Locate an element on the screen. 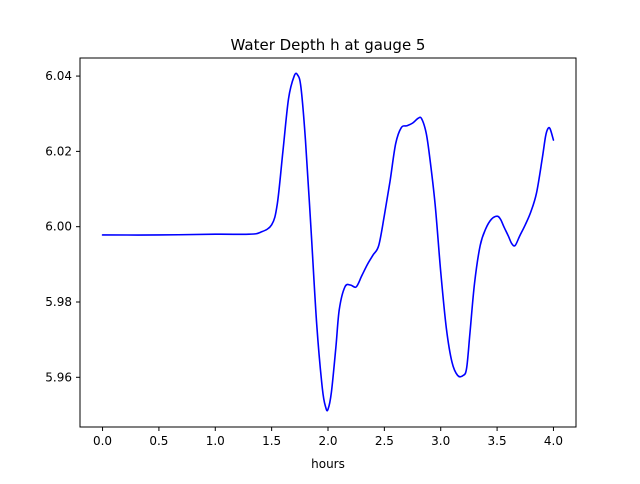 This screenshot has height=484, width=640. y-tick-label: 5.96 is located at coordinates (58, 377).